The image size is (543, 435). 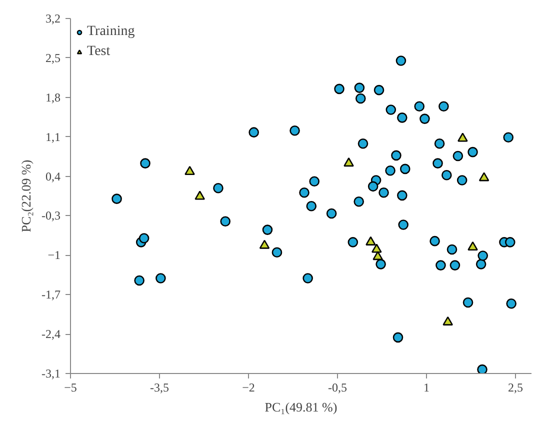 What do you see at coordinates (53, 57) in the screenshot?
I see `y-tick-label: 2,5` at bounding box center [53, 57].